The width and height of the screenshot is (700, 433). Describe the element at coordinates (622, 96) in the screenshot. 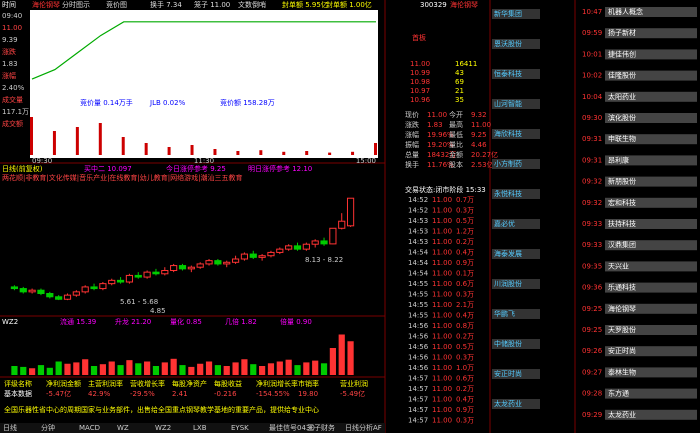

I see `feed-stock: 太阳药业` at that location.